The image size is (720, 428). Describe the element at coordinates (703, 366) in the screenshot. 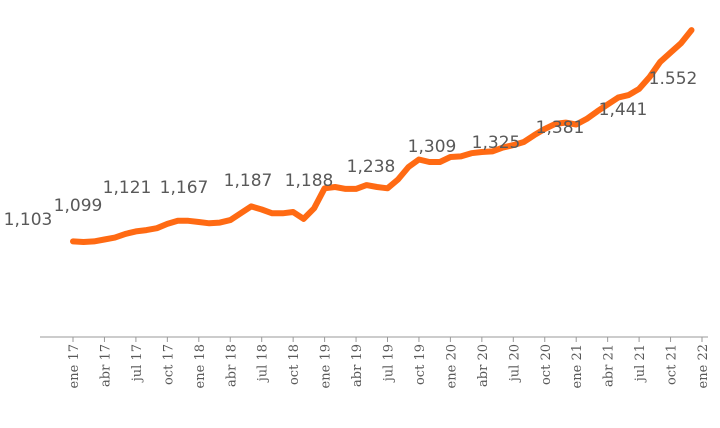

I see `x-tick-label: ene 22` at that location.